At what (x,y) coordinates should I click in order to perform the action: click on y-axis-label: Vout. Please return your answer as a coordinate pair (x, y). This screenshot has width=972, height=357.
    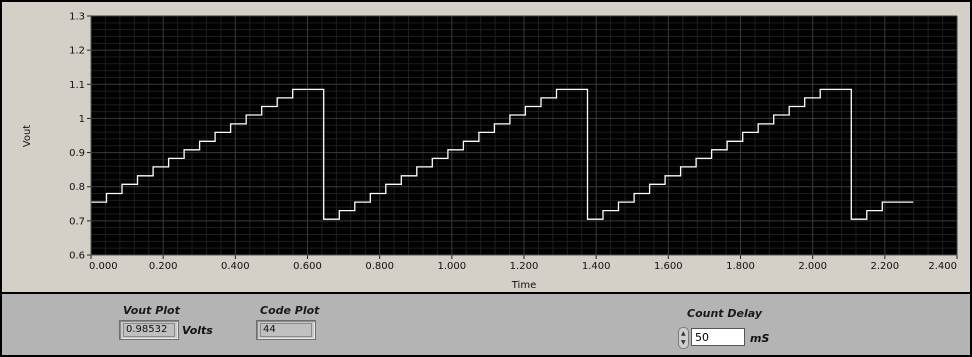
    Looking at the image, I should click on (27, 136).